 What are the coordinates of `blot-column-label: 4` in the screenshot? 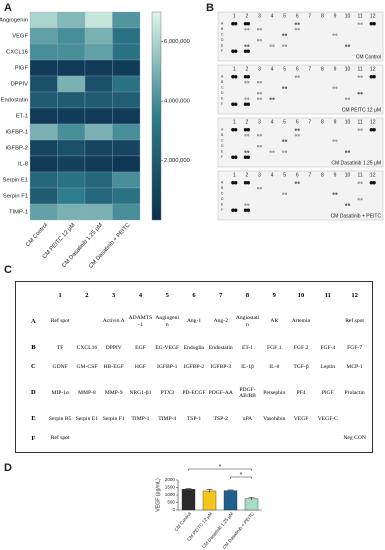 It's located at (272, 122).